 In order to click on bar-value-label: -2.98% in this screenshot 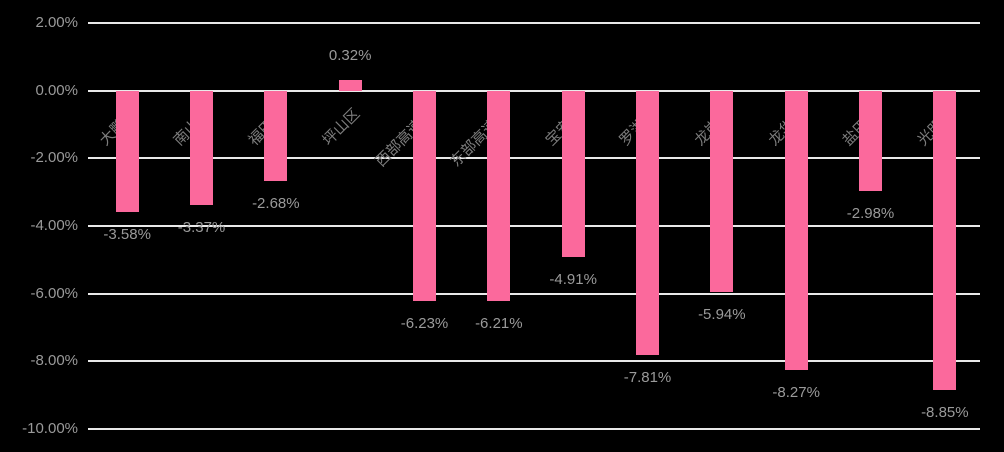, I will do `click(870, 214)`.